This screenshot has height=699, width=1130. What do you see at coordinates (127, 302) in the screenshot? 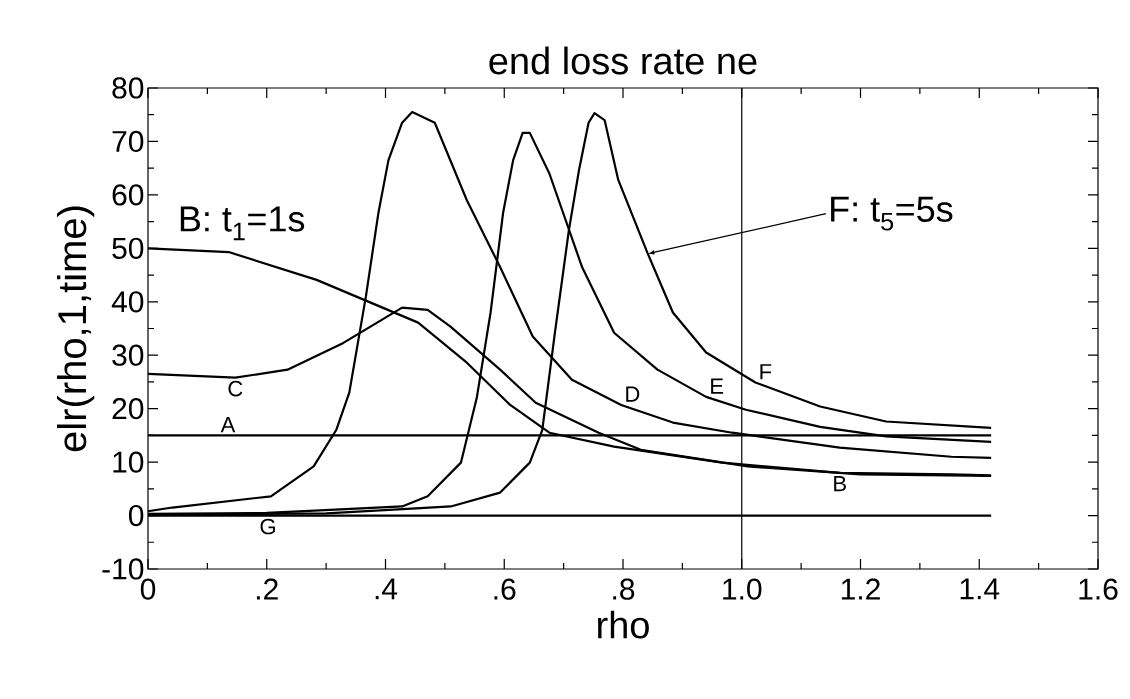
I see `y-tick-label: 40` at bounding box center [127, 302].